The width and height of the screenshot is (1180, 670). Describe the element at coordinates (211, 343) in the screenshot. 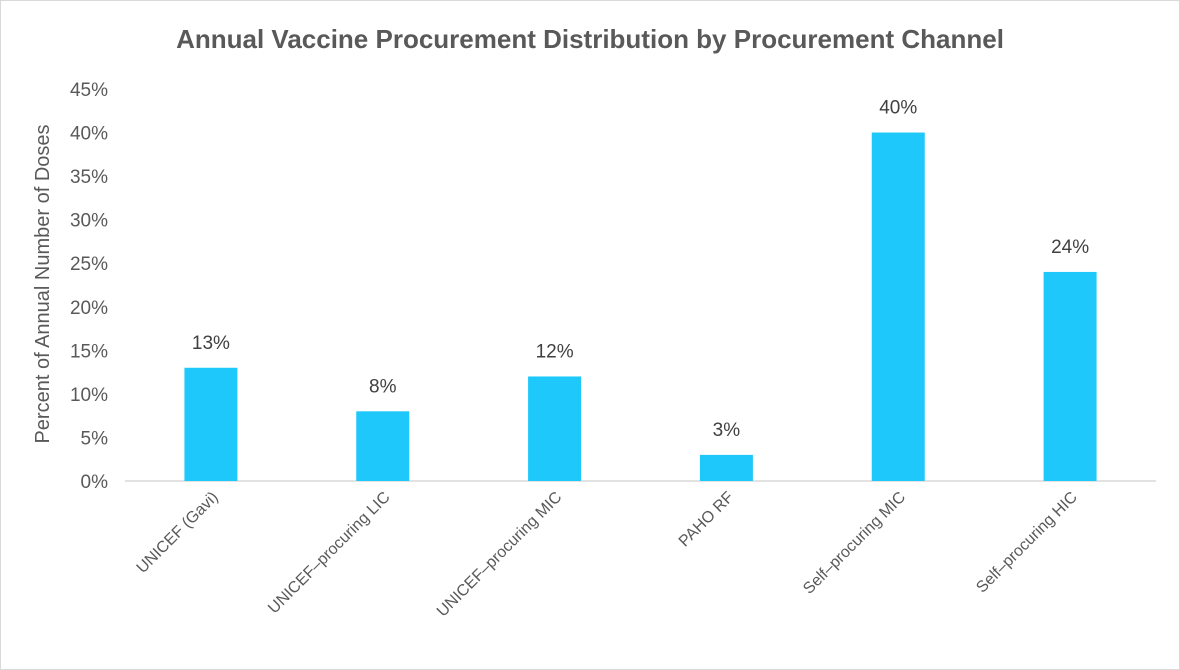

I see `data-label: 13%` at that location.